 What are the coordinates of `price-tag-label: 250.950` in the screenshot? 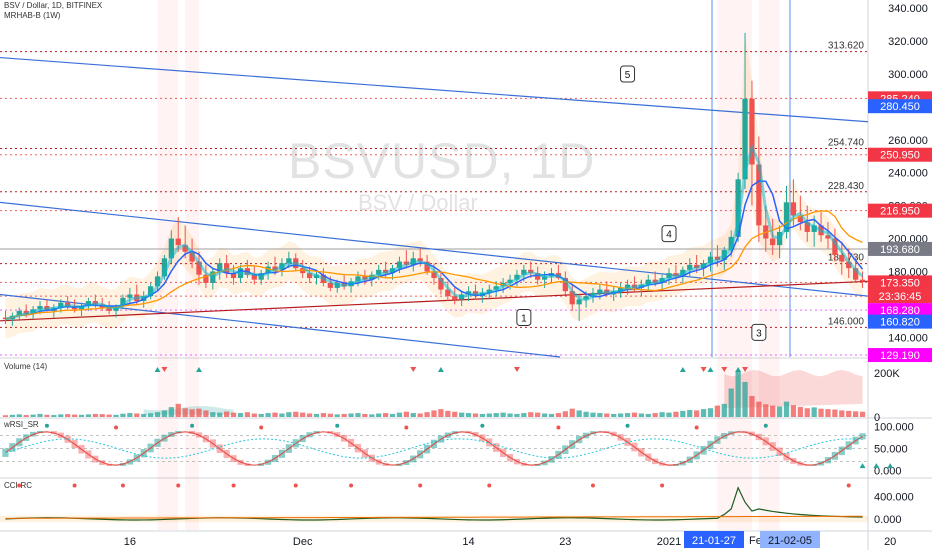 It's located at (900, 156).